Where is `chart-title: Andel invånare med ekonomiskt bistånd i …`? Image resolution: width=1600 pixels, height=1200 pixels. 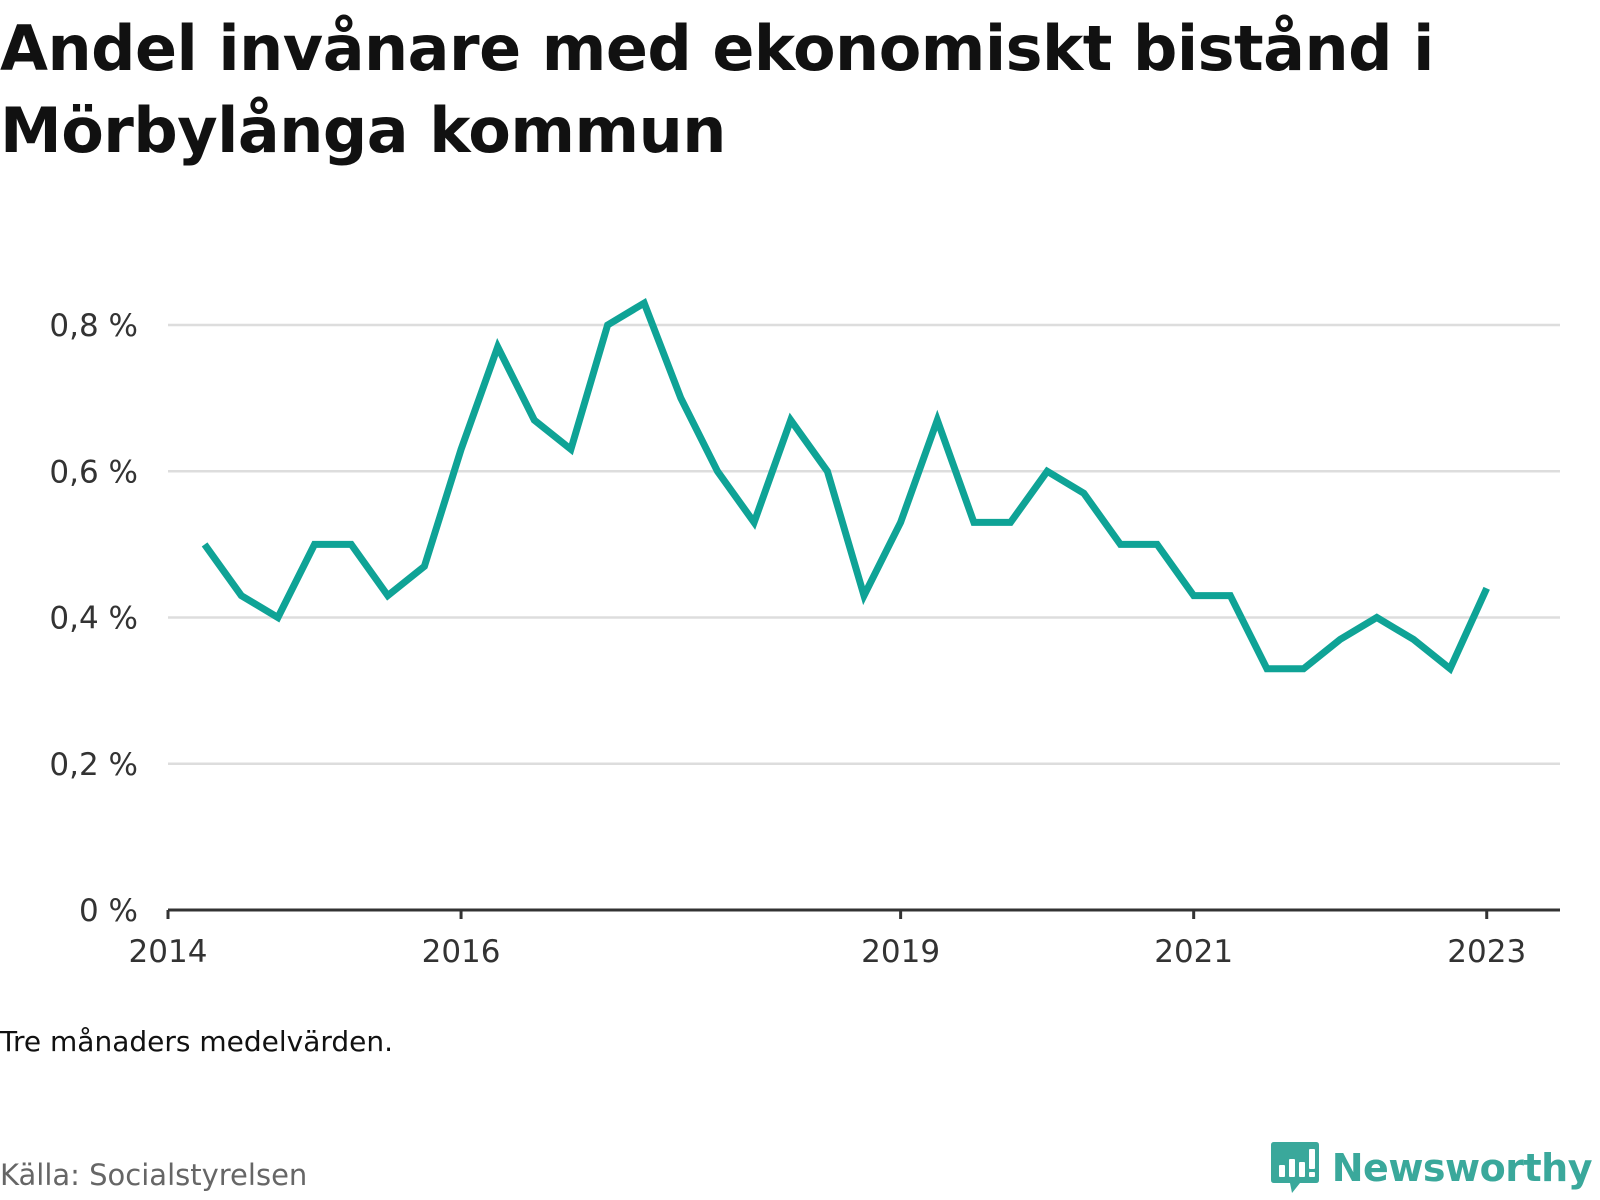
chart-title: Andel invånare med ekonomiskt bistånd i … is located at coordinates (717, 89).